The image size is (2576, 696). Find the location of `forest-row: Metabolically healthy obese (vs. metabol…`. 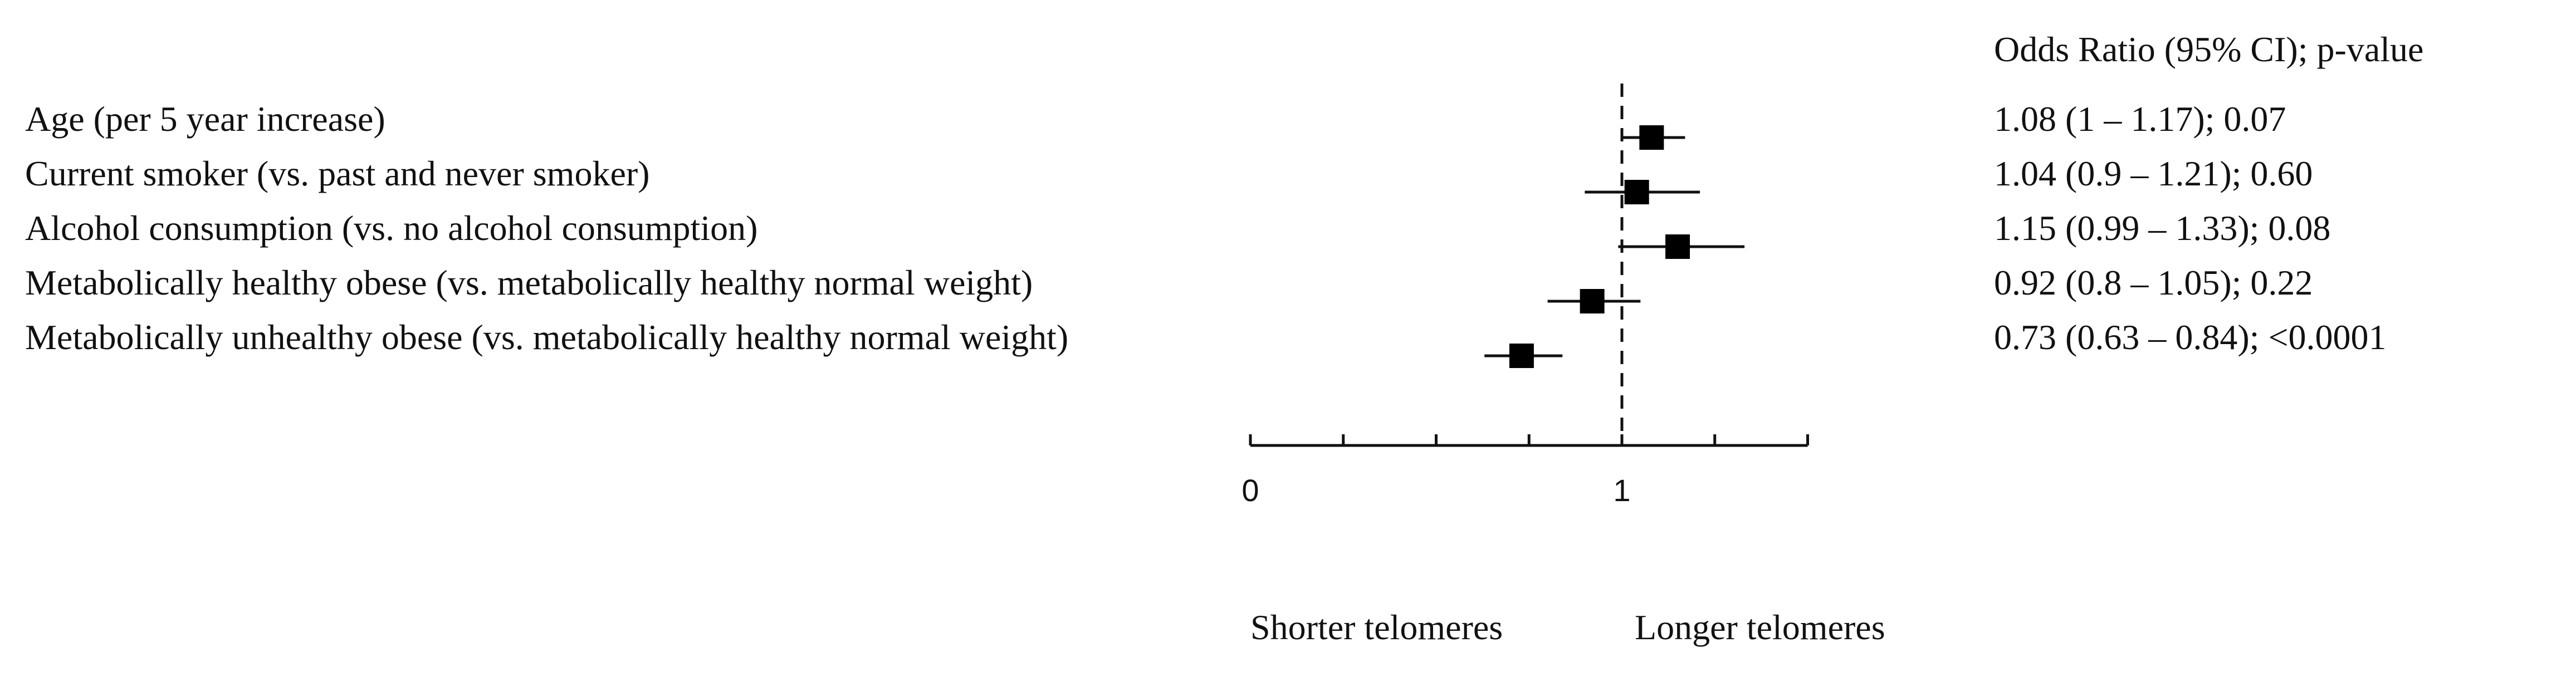

forest-row: Metabolically healthy obese (vs. metabol… is located at coordinates (1169, 288).